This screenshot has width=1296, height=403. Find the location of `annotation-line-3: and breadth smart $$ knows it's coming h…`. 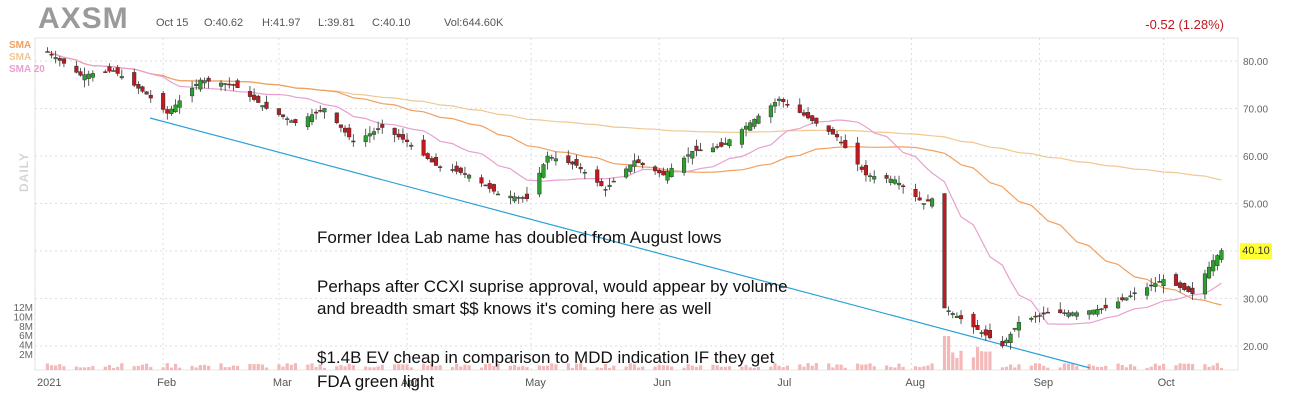

annotation-line-3: and breadth smart $$ knows it's coming h… is located at coordinates (514, 308).